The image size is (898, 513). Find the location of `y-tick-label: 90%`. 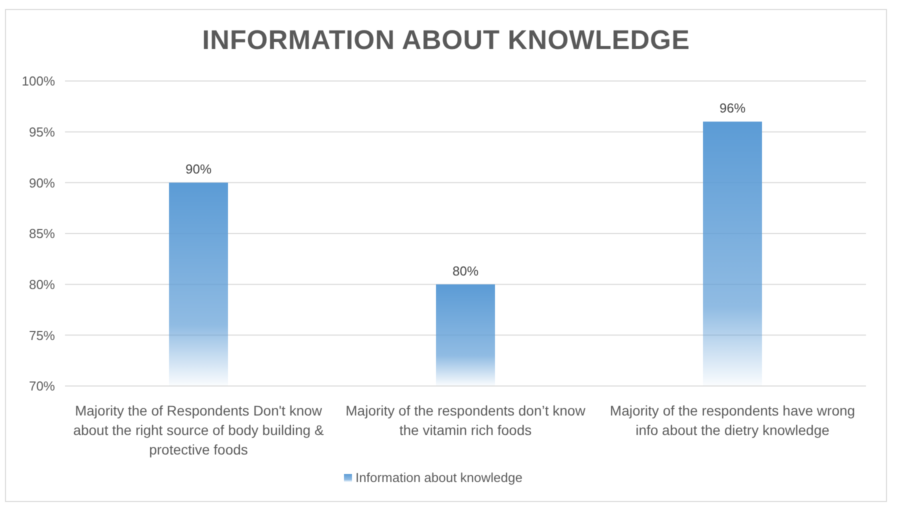

y-tick-label: 90% is located at coordinates (42, 182).